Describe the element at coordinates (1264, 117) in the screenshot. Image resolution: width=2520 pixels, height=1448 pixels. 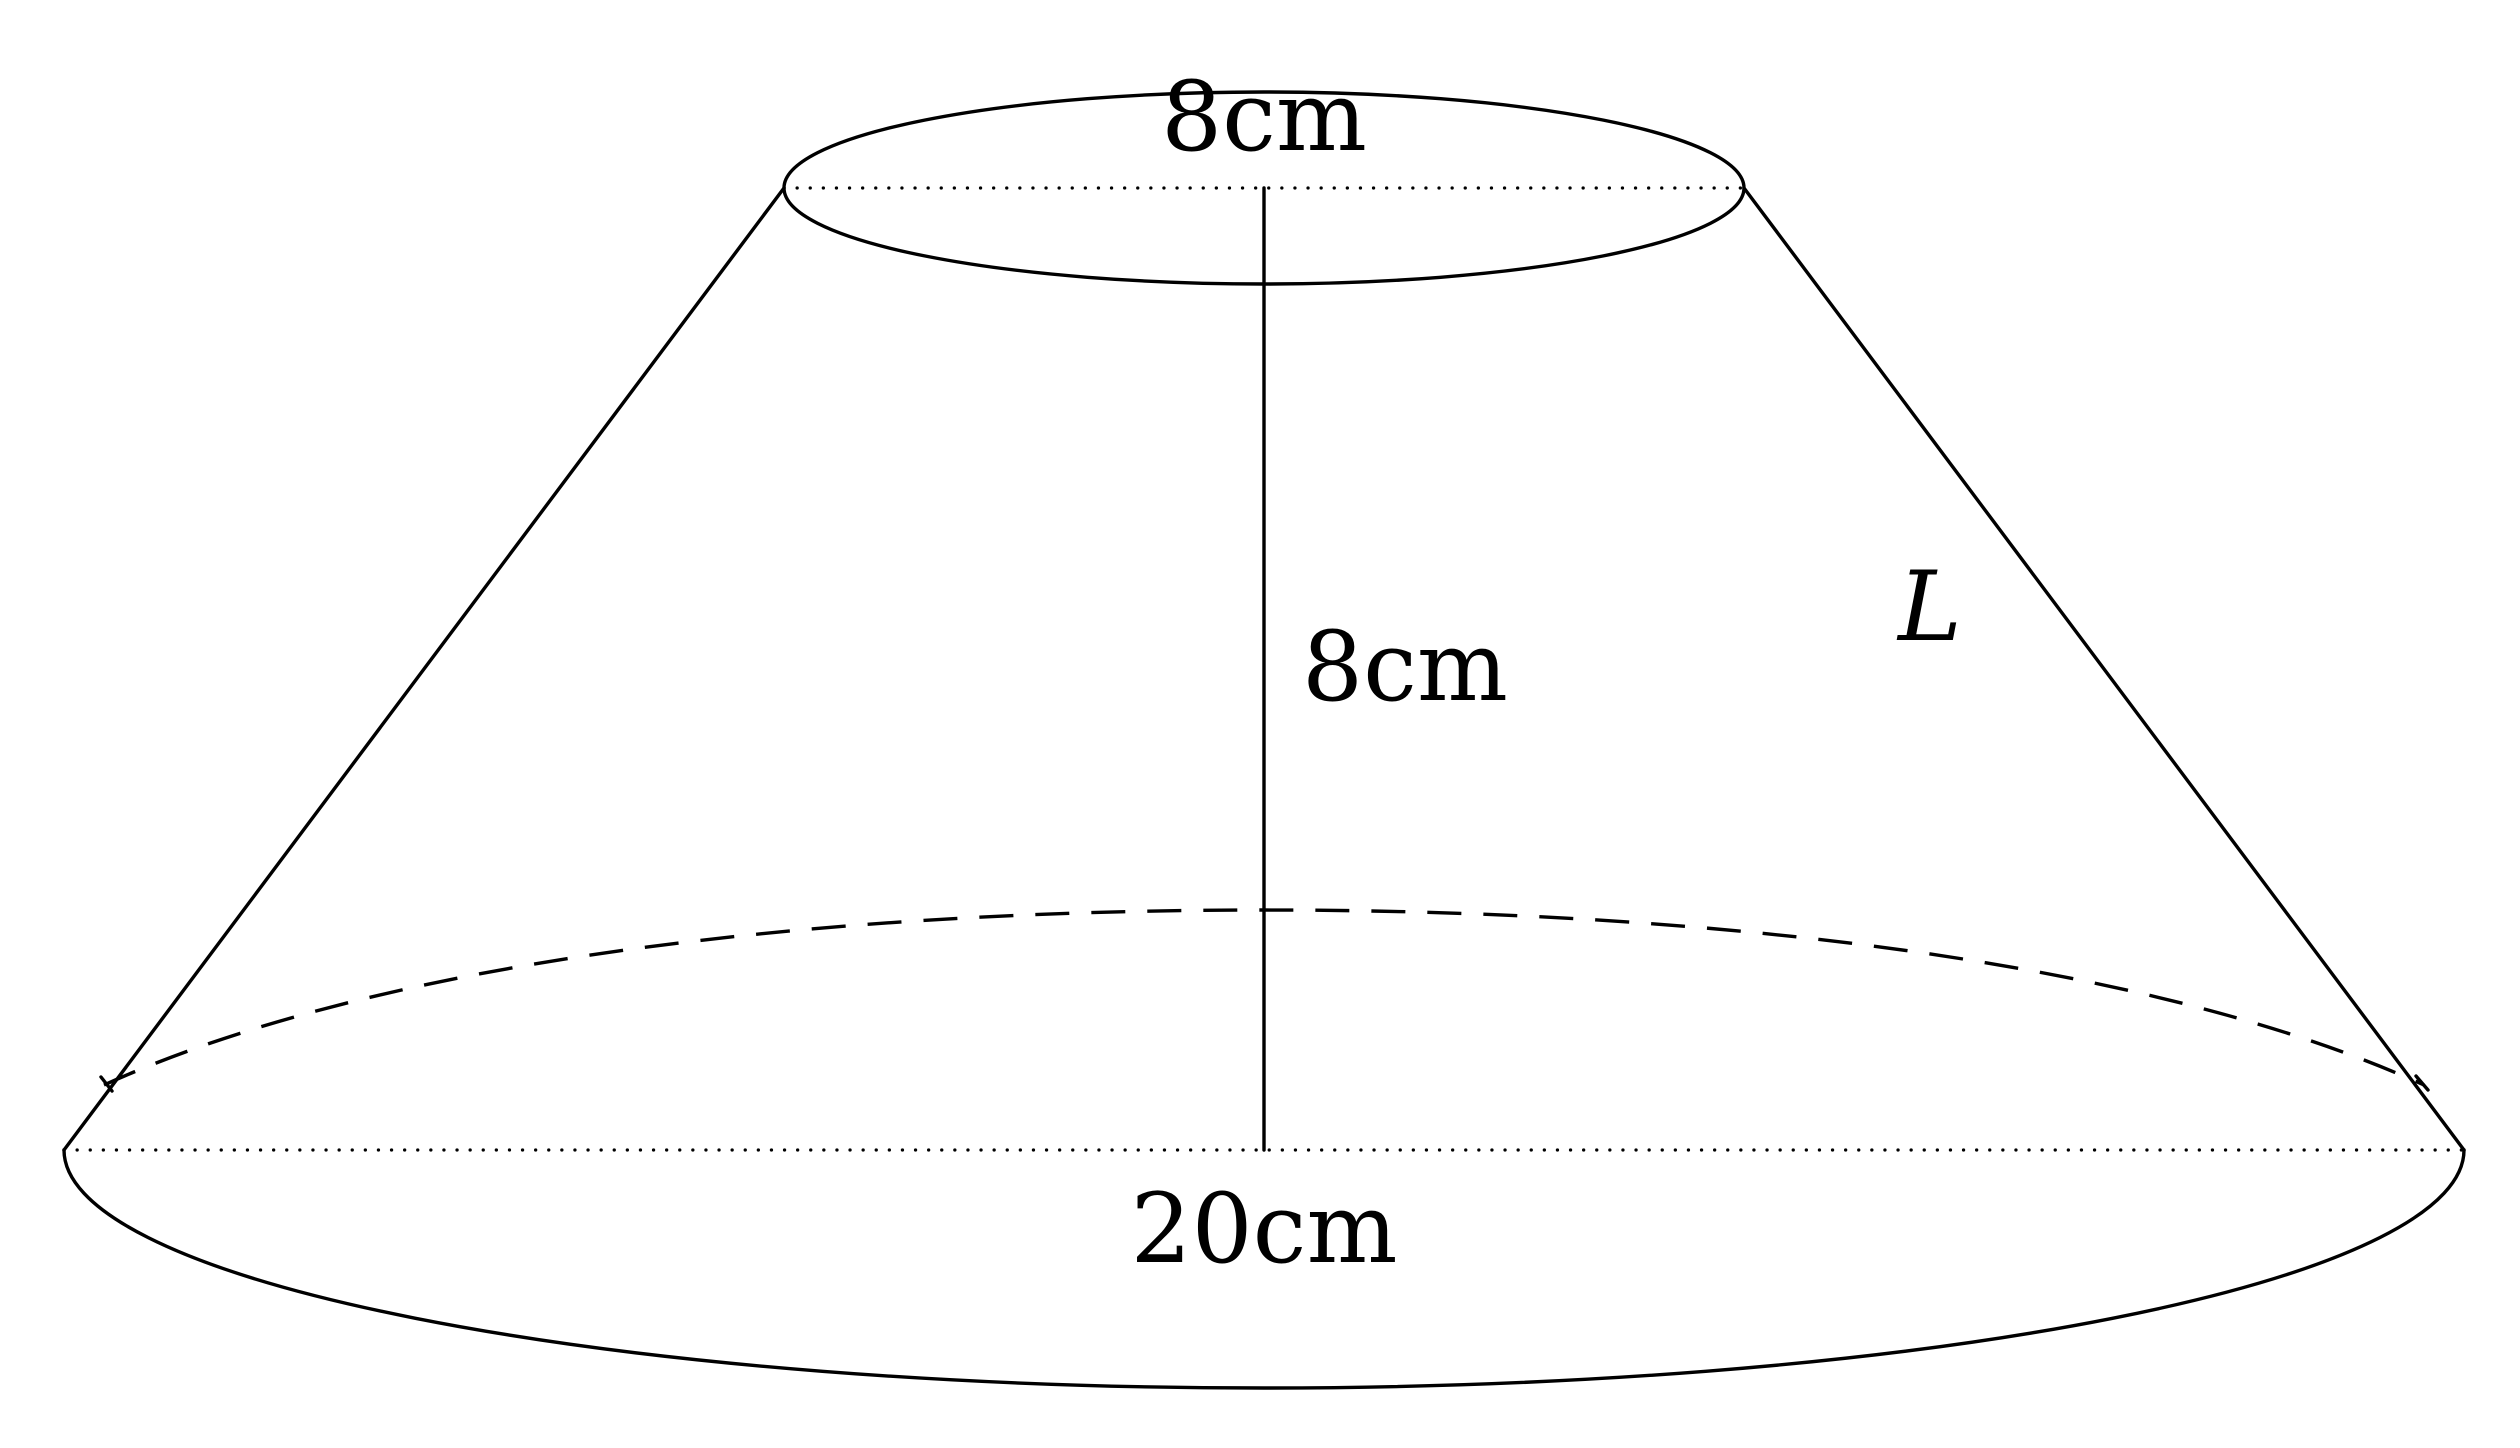
I see `top-diameter-label: 8cm` at that location.